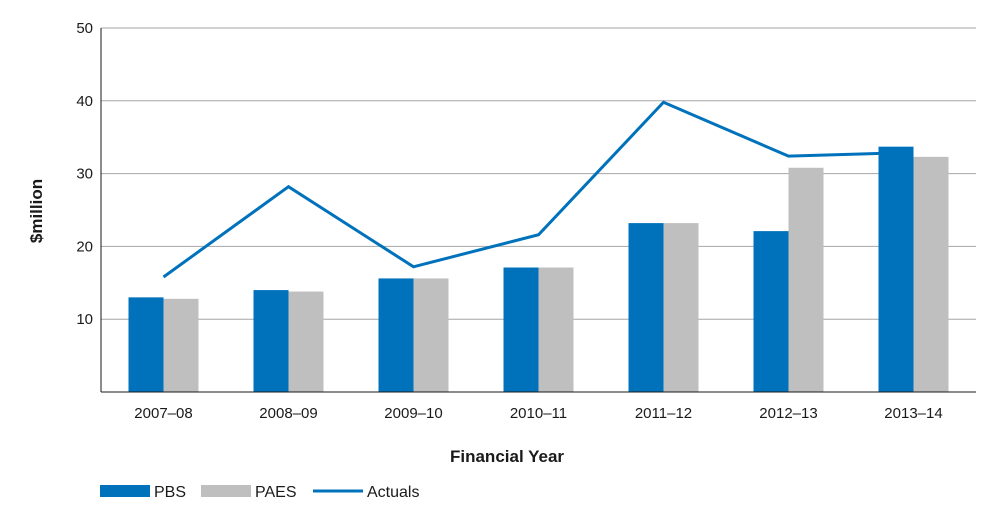 Image resolution: width=1006 pixels, height=519 pixels. Describe the element at coordinates (413, 413) in the screenshot. I see `x-tick-label: 2009–10` at that location.